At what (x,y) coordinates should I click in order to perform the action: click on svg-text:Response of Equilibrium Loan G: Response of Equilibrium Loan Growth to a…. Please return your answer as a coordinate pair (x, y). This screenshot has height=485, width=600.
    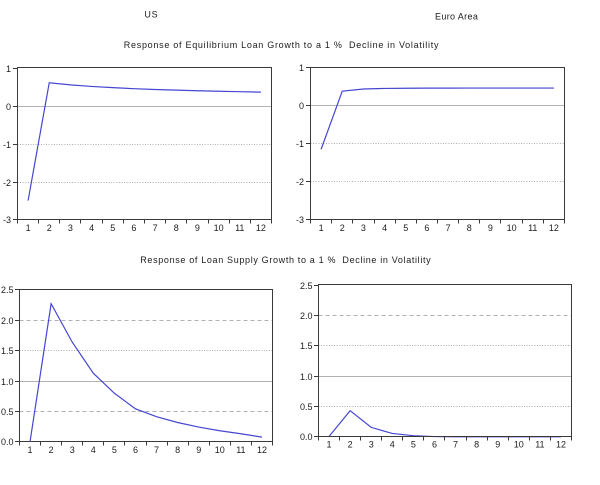
    Looking at the image, I should click on (281, 45).